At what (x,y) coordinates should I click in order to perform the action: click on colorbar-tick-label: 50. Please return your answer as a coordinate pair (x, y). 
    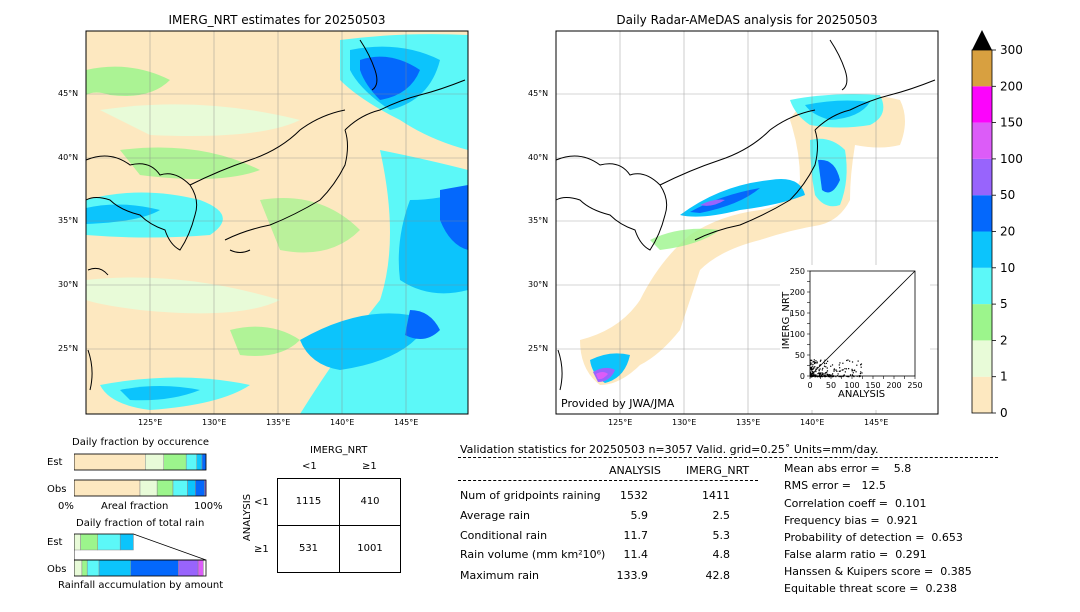
    Looking at the image, I should click on (1007, 195).